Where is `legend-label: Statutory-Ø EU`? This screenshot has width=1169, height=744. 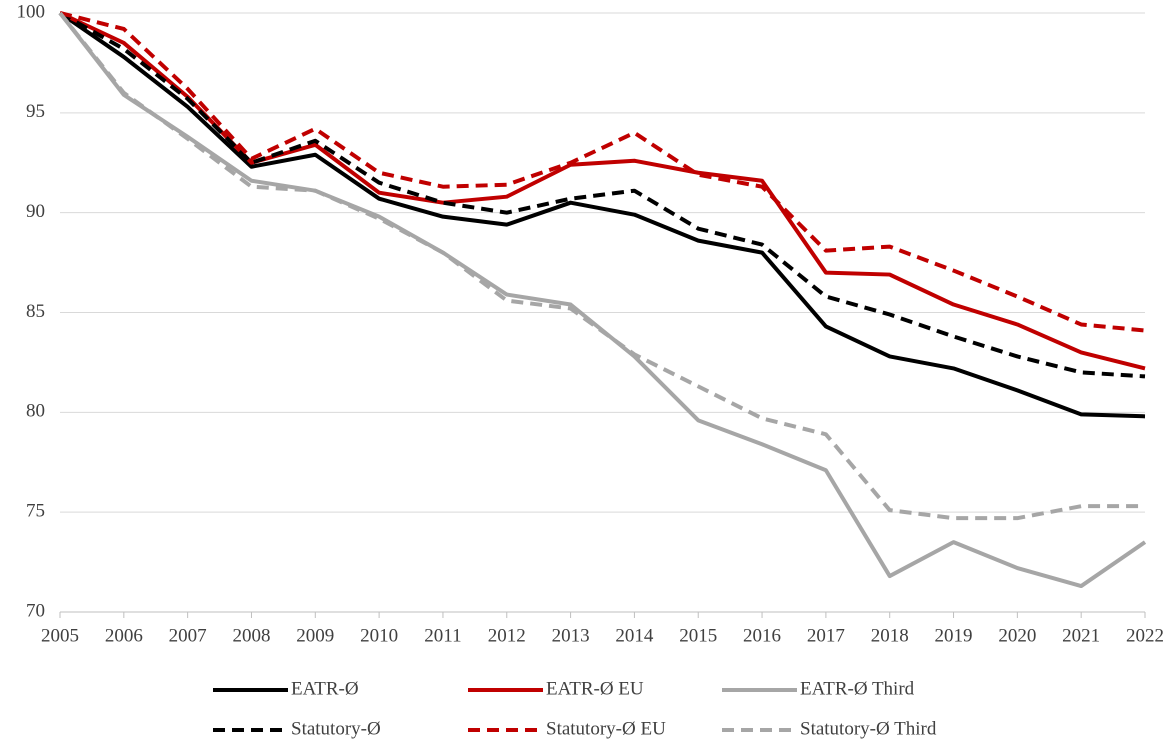 legend-label: Statutory-Ø EU is located at coordinates (606, 728).